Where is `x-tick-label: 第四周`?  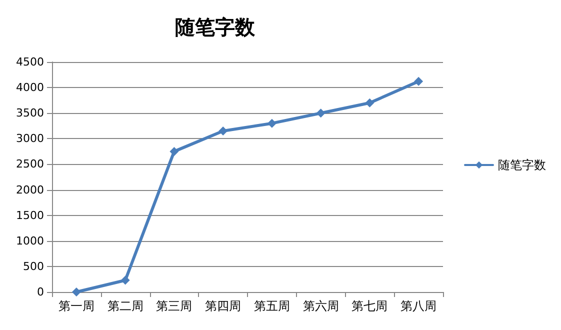
x-tick-label: 第四周 is located at coordinates (223, 306).